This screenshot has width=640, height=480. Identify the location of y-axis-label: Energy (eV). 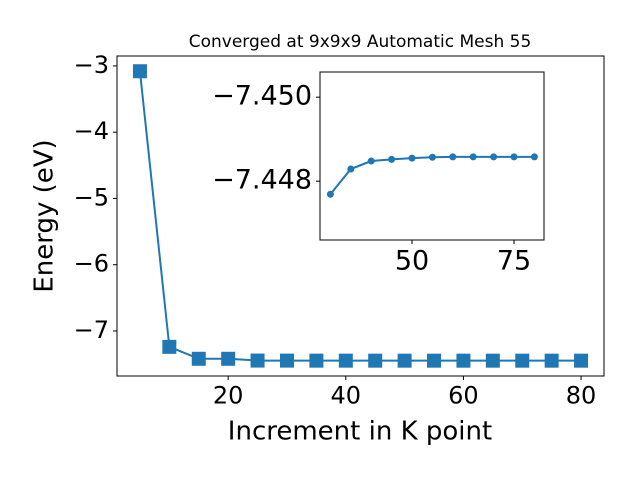
(45, 215).